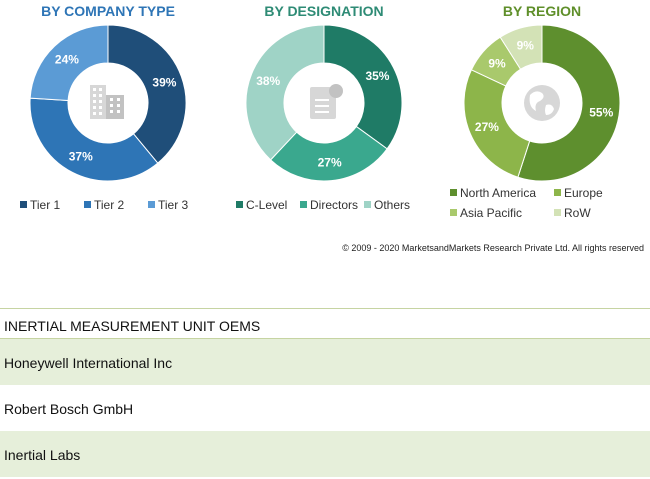  I want to click on legend-label: Tier 3, so click(173, 205).